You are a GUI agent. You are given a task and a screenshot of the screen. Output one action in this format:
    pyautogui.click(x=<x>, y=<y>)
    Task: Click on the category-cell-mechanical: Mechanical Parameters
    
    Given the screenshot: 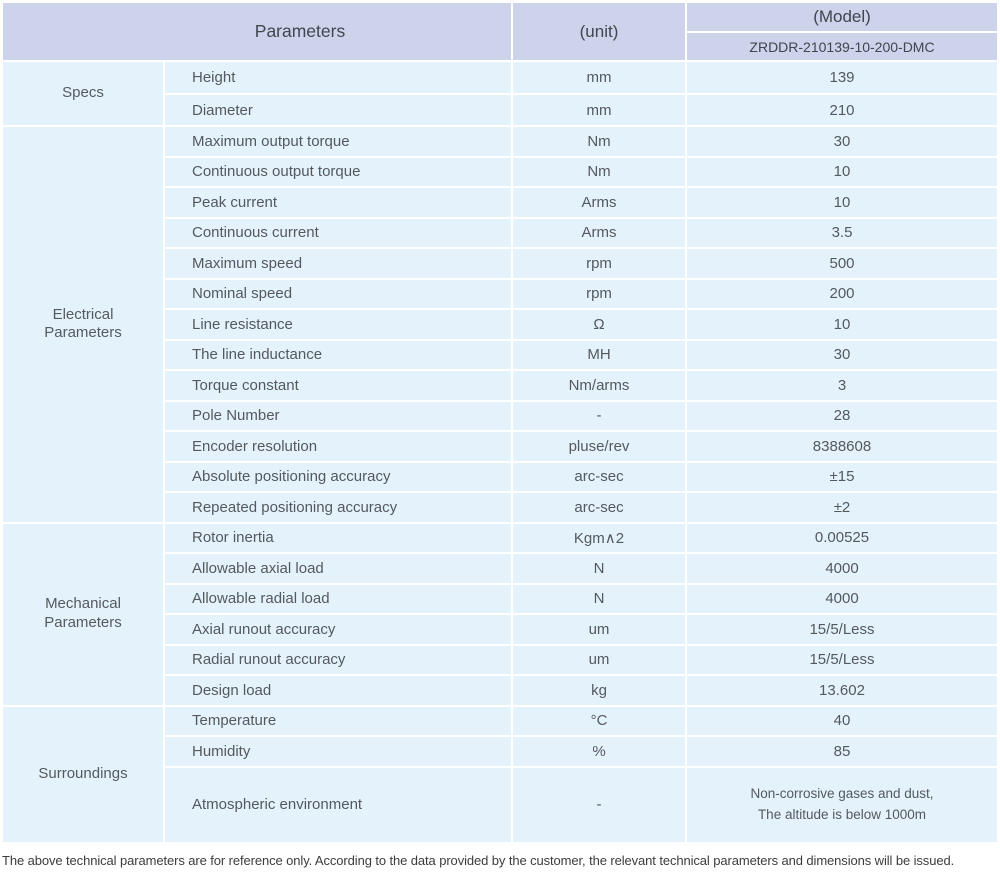 What is the action you would take?
    pyautogui.click(x=83, y=614)
    